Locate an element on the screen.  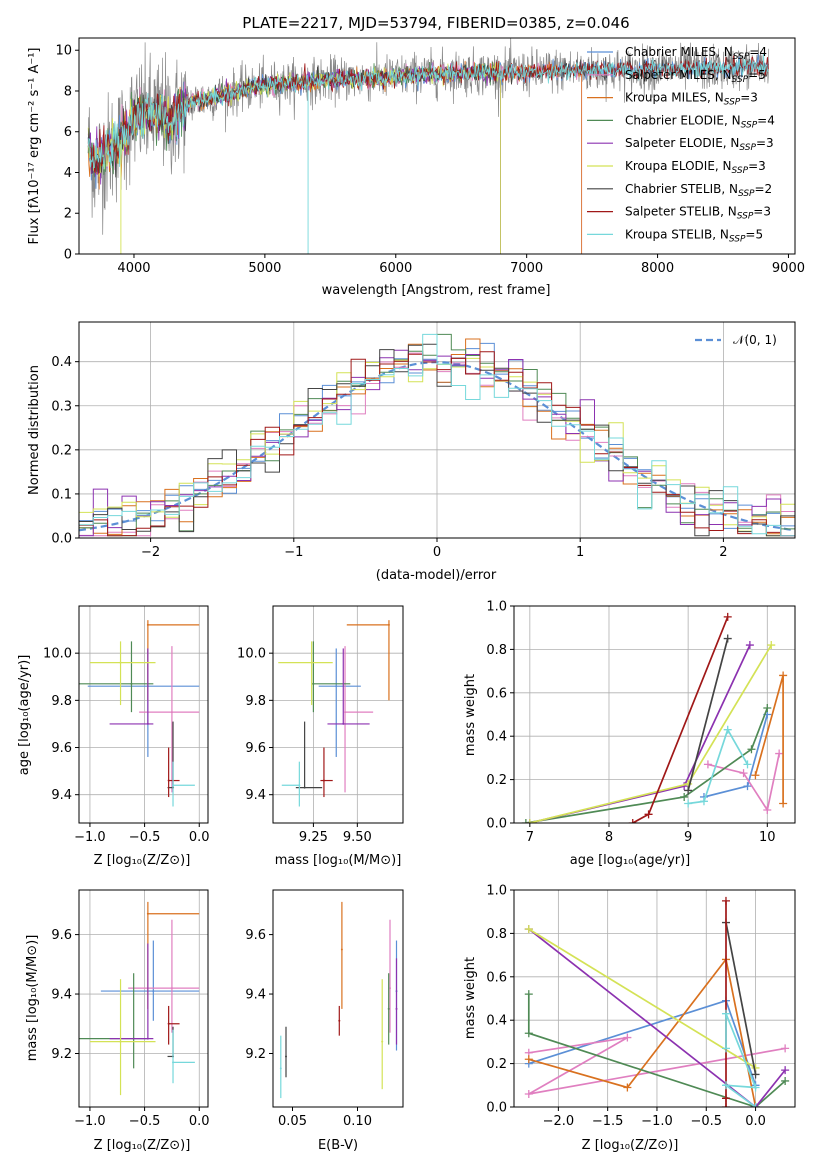
age-mass-xlabel: mass [log₁₀(M/M⊙)] is located at coordinates (338, 860).